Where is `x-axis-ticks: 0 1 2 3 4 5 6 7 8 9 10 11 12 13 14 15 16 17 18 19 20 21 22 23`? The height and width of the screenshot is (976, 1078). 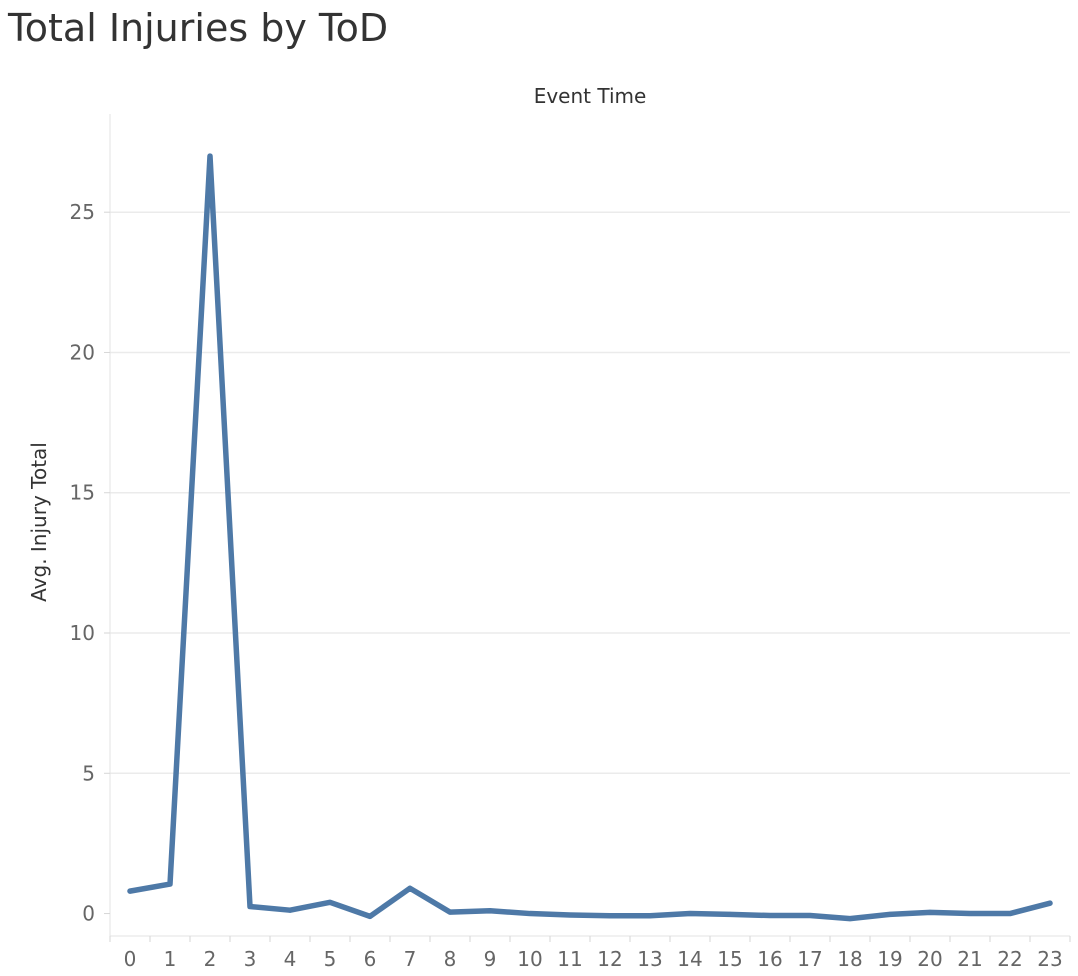 x-axis-ticks: 0 1 2 3 4 5 6 7 8 9 10 11 12 13 14 15 16 17 18 19 20 21 22 23 is located at coordinates (593, 959).